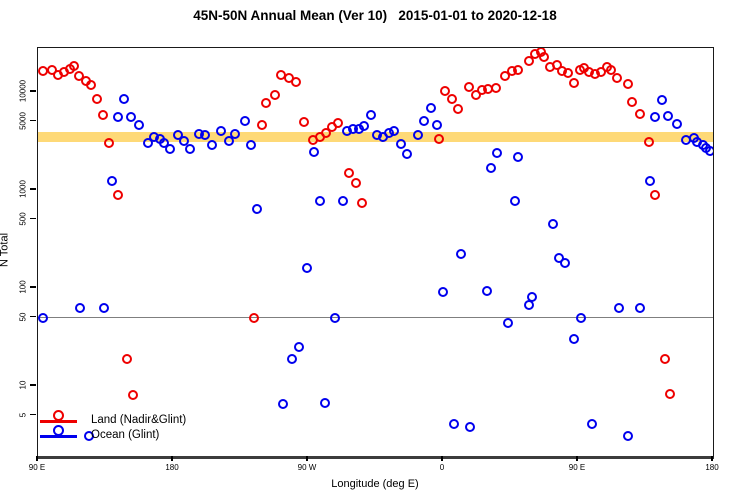  Describe the element at coordinates (23, 189) in the screenshot. I see `y-tick-label: 1000` at that location.